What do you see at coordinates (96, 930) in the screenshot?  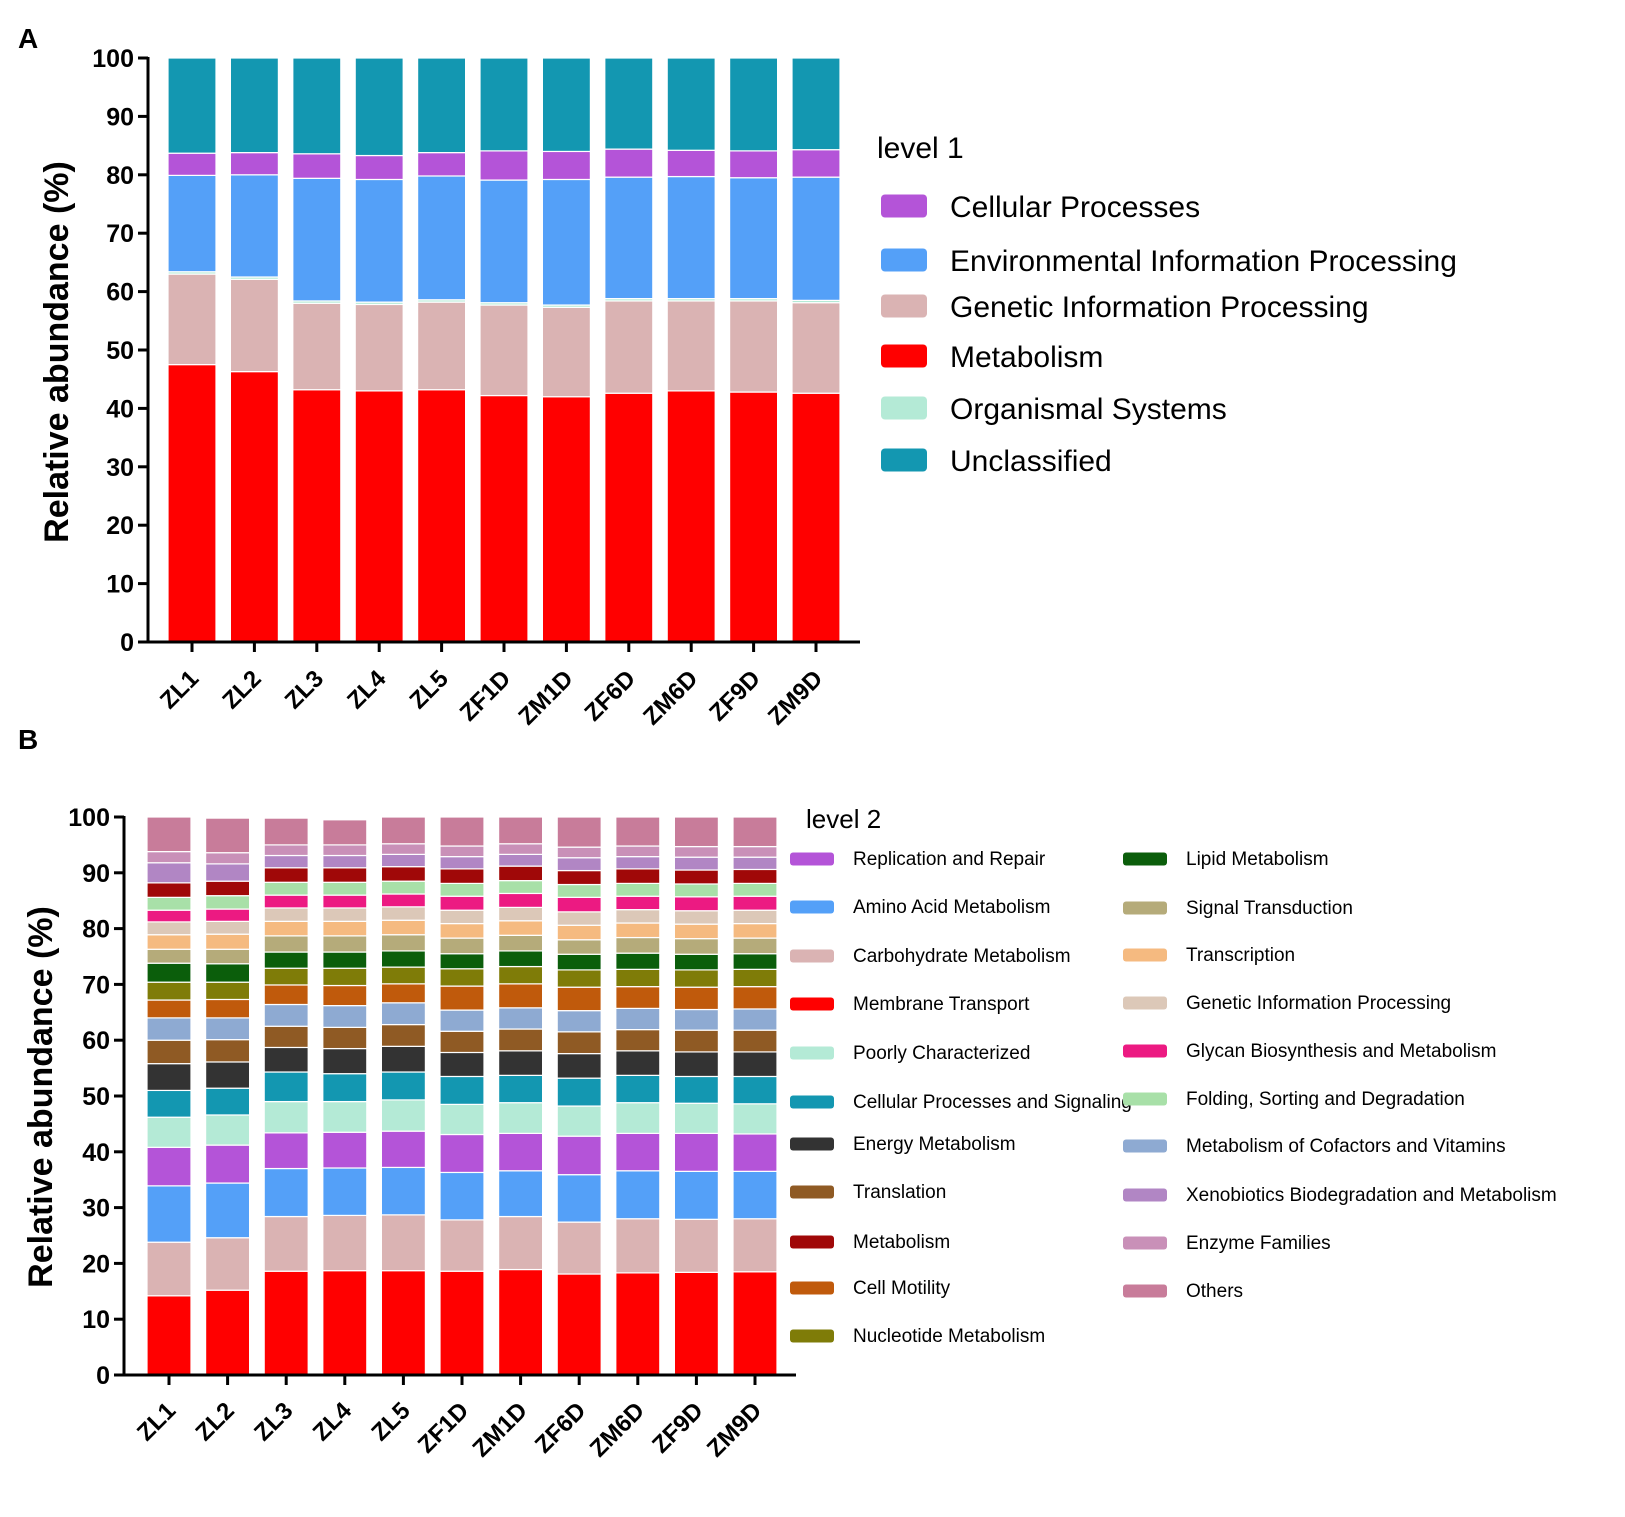 I see `y-tick-label: 80` at bounding box center [96, 930].